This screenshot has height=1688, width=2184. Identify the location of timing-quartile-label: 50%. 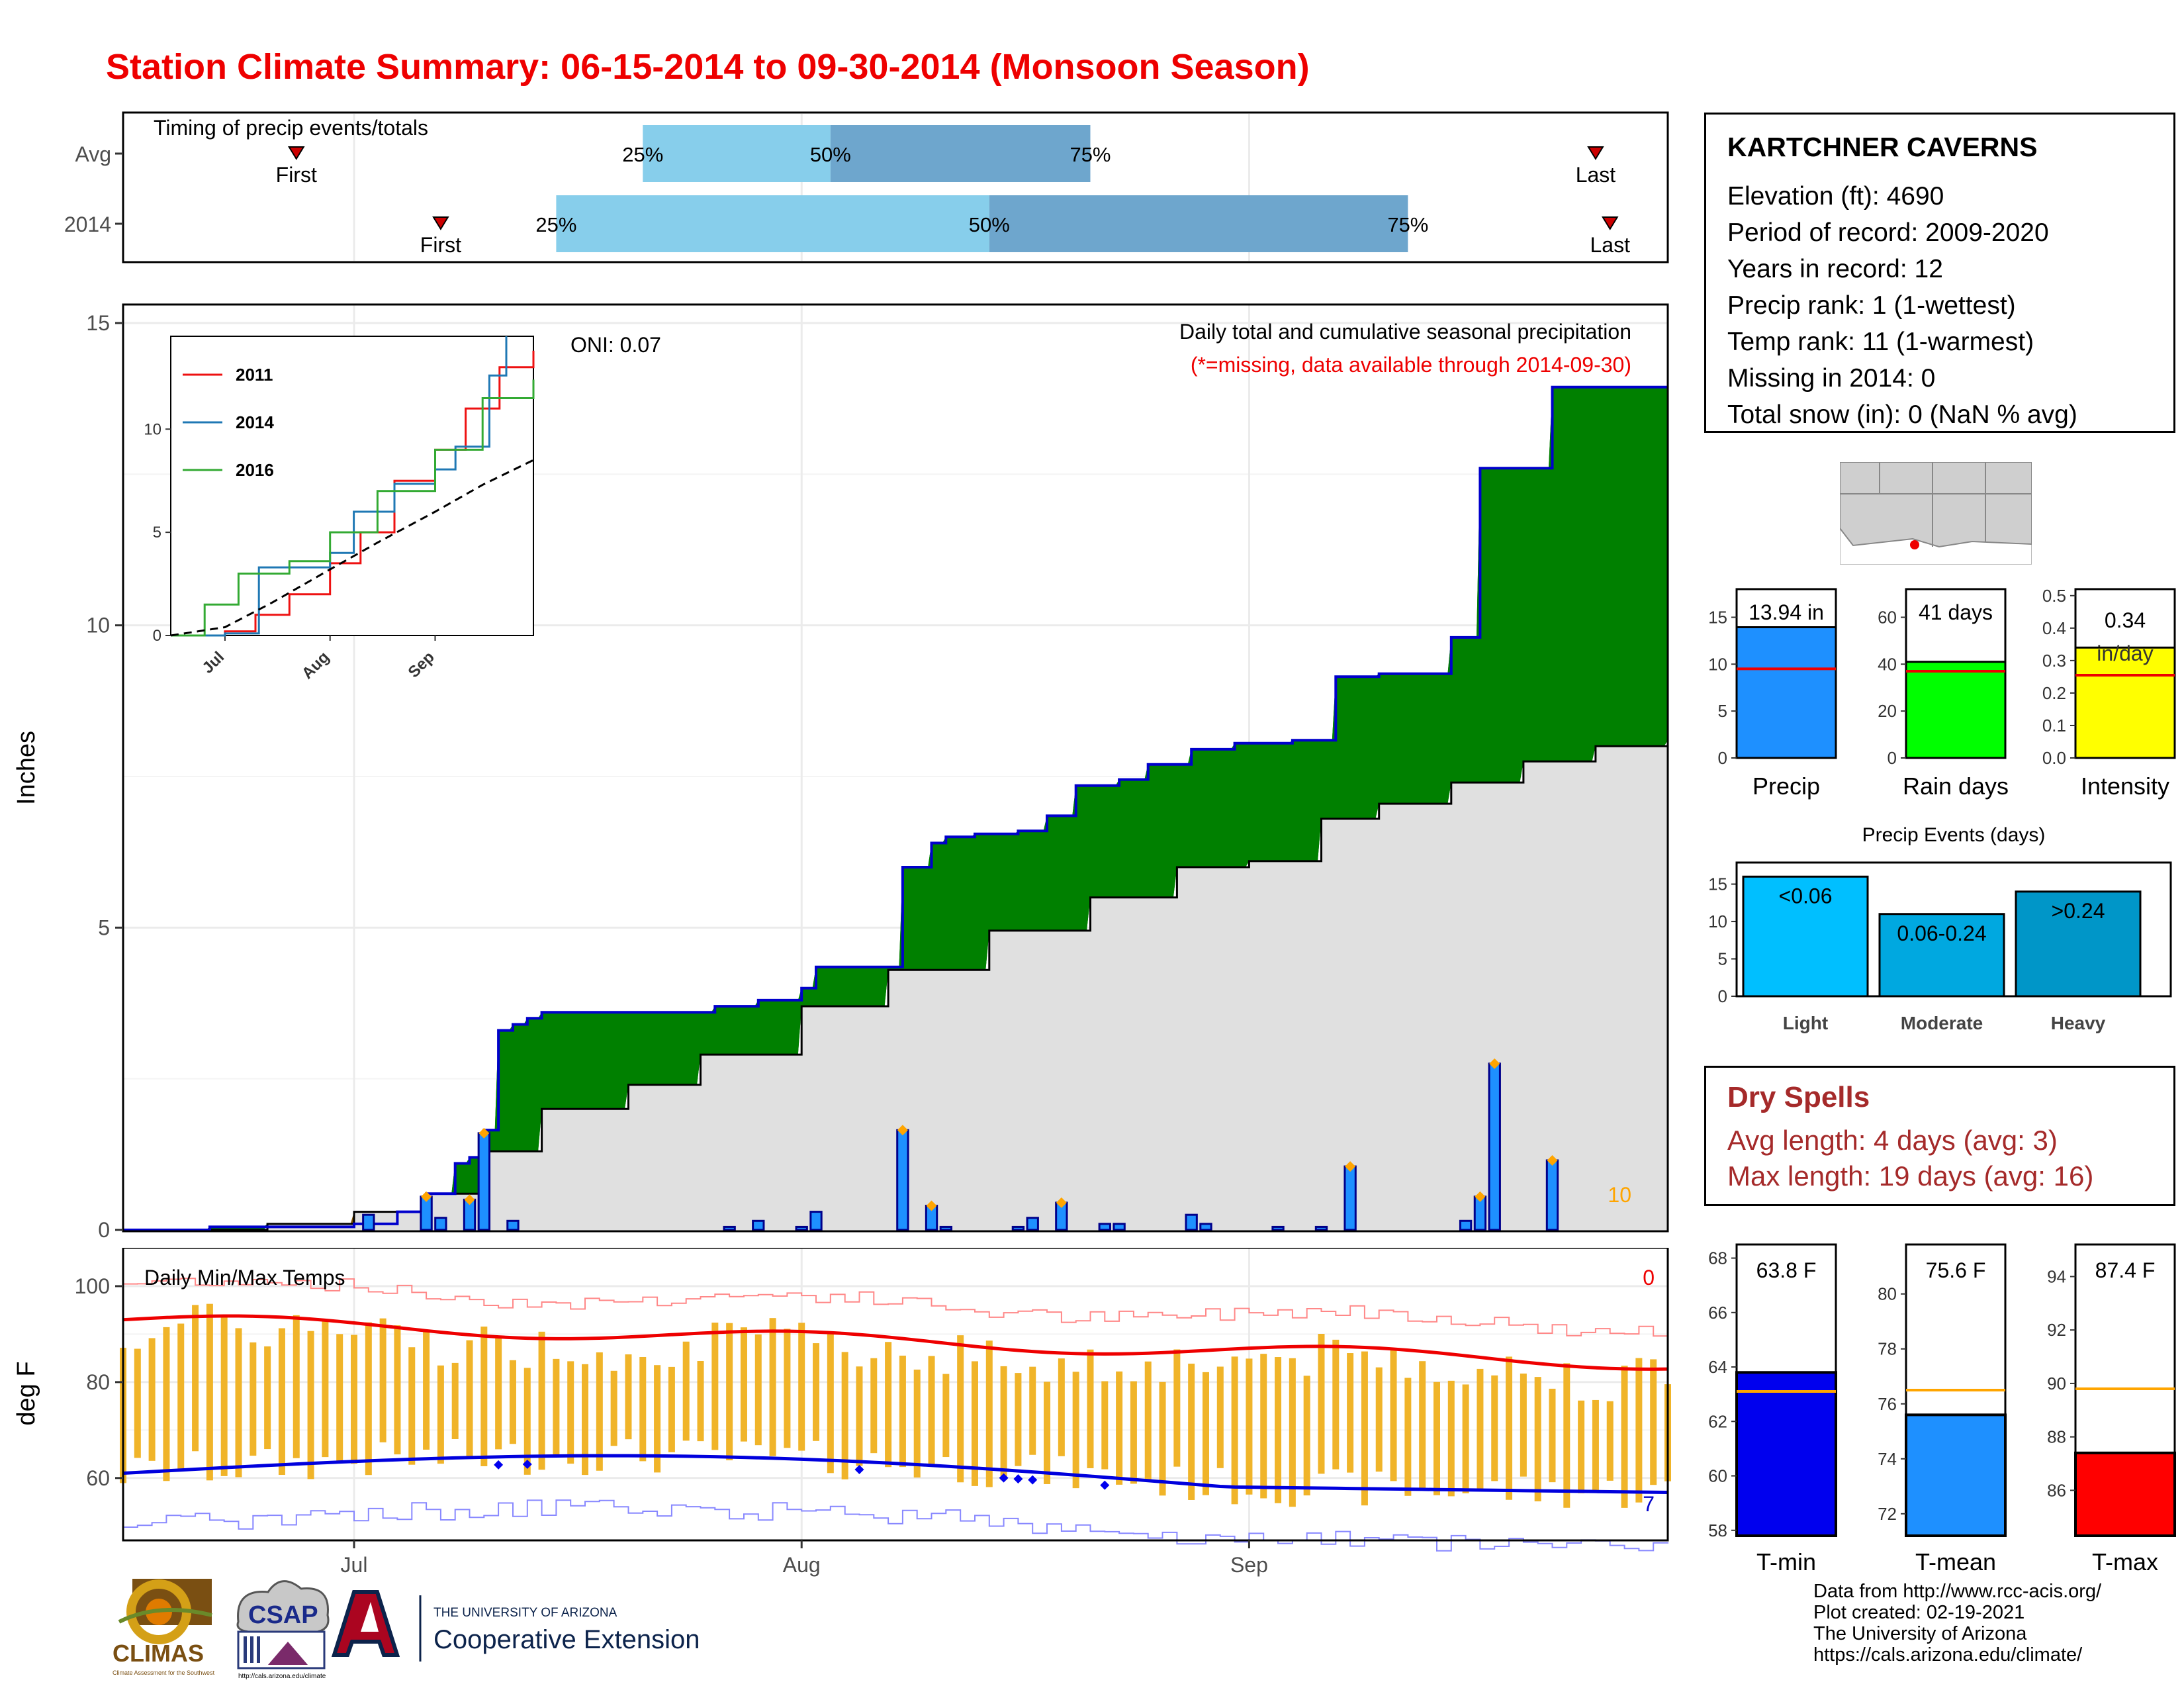
(990, 224).